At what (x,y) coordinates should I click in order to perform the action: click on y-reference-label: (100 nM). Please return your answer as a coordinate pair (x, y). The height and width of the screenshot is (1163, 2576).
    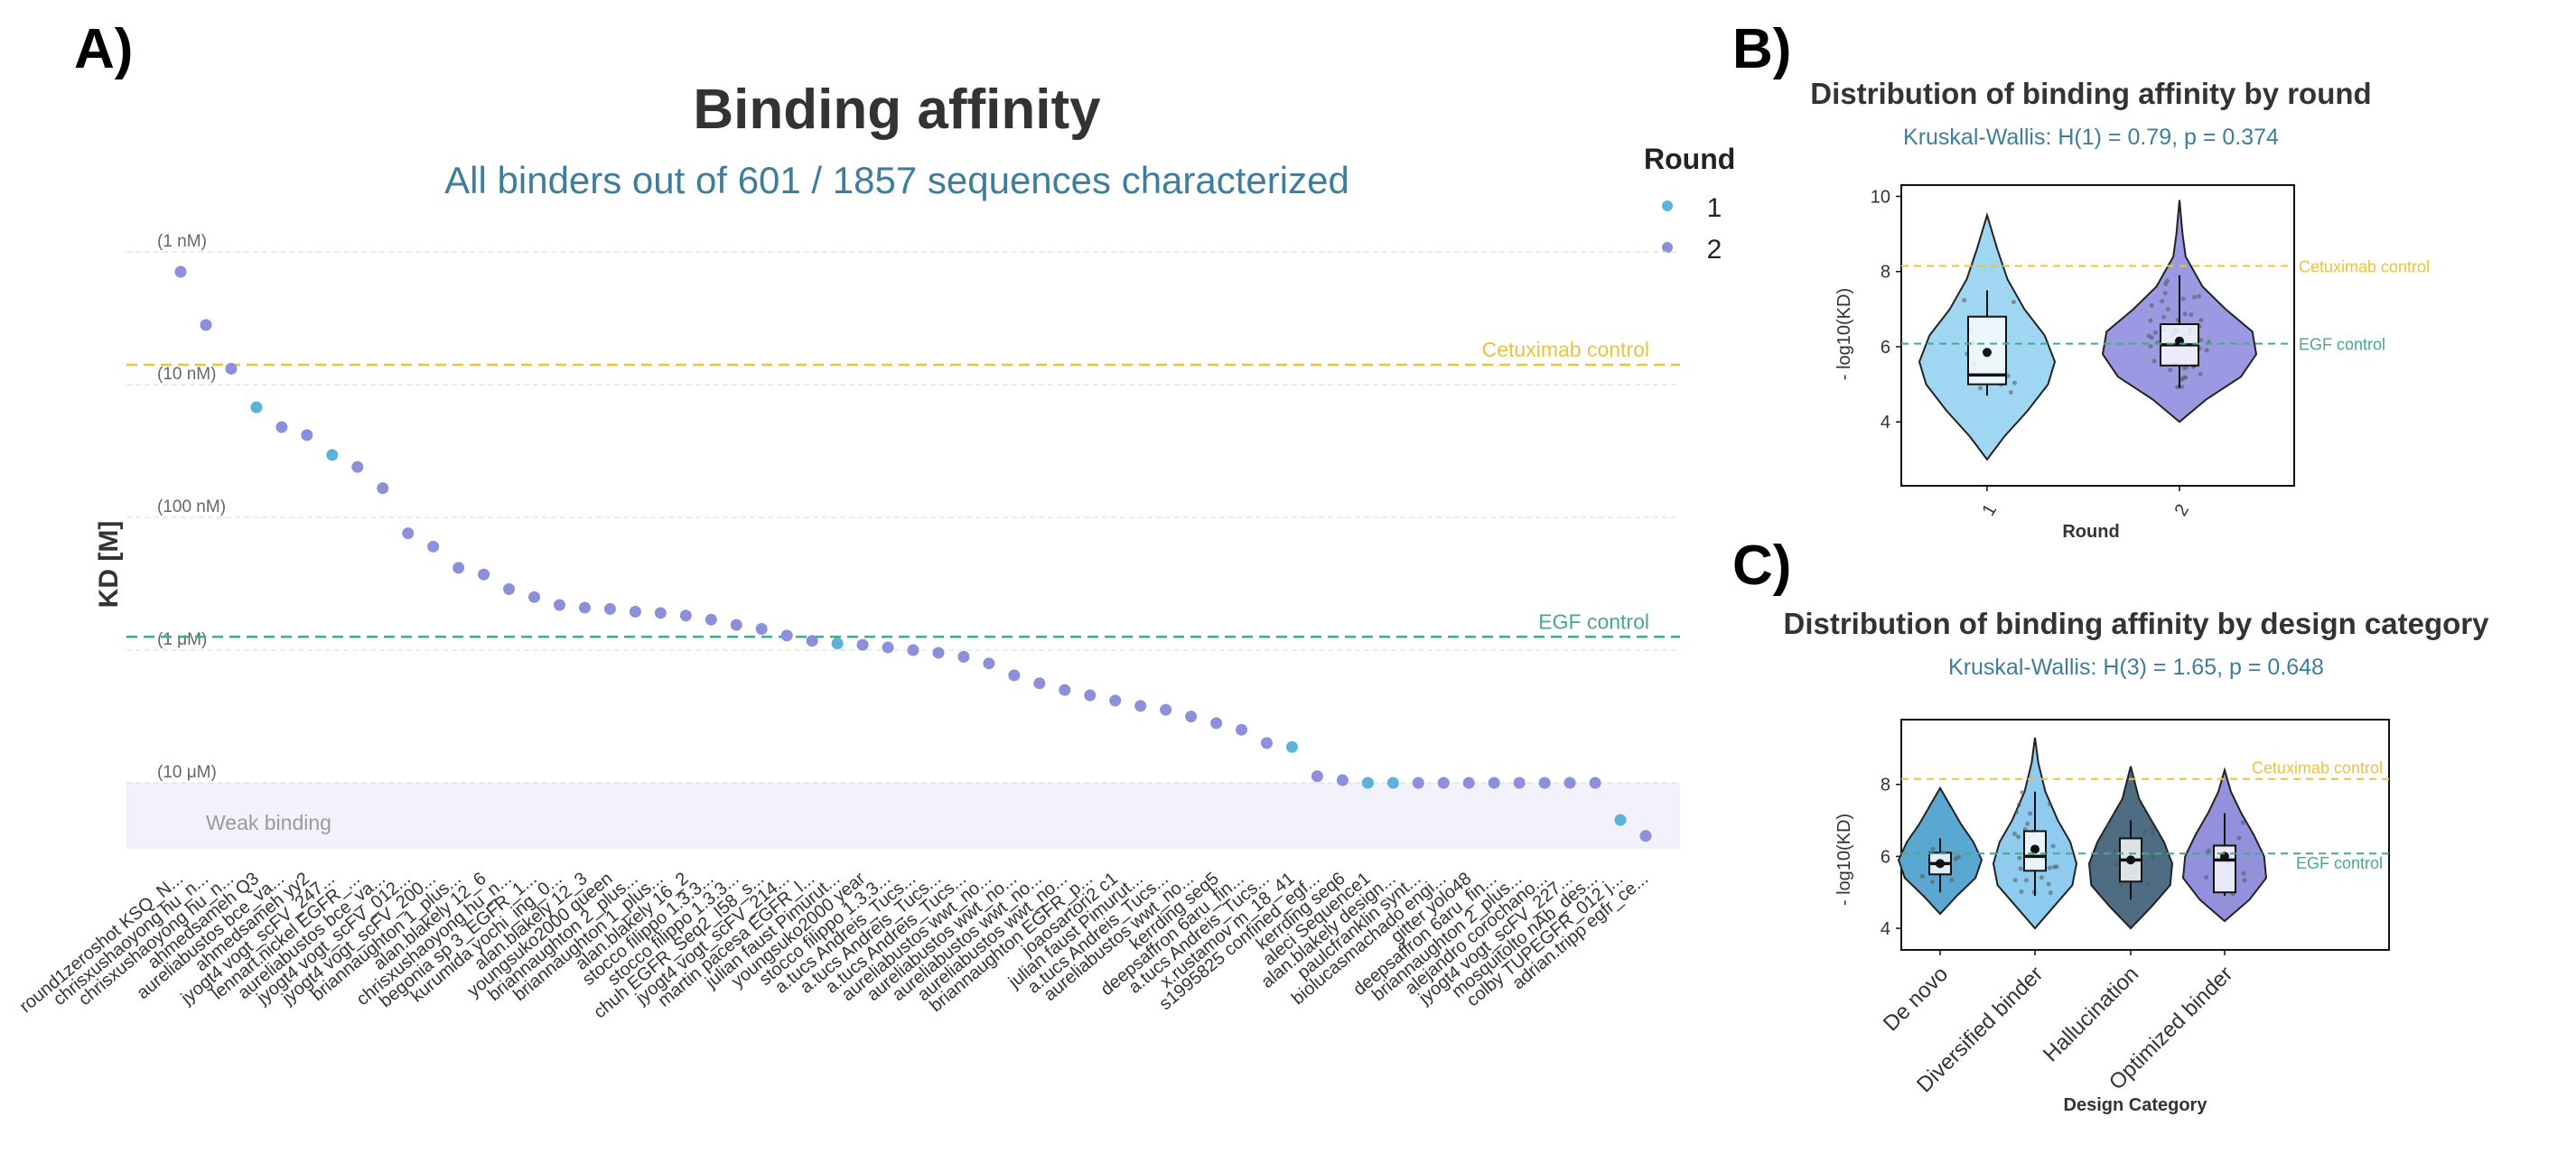
    Looking at the image, I should click on (192, 507).